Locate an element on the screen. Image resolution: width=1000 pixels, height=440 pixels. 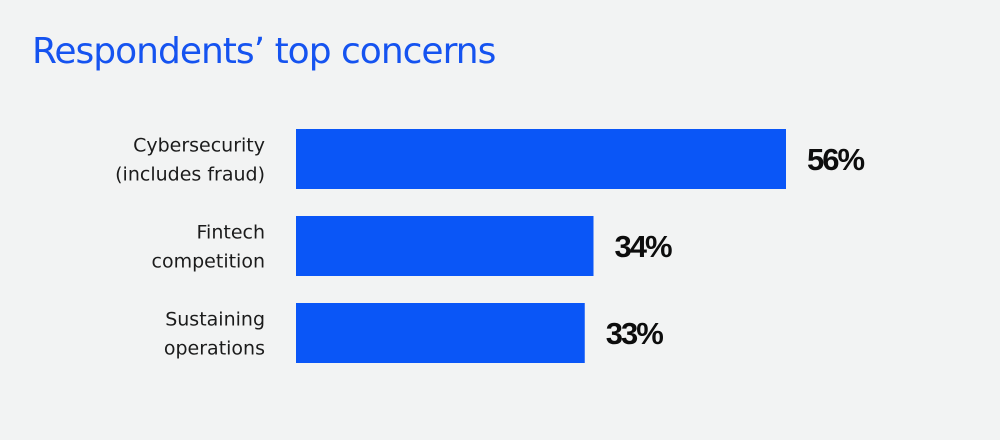
chart-title: Respondents’ top concerns is located at coordinates (264, 51).